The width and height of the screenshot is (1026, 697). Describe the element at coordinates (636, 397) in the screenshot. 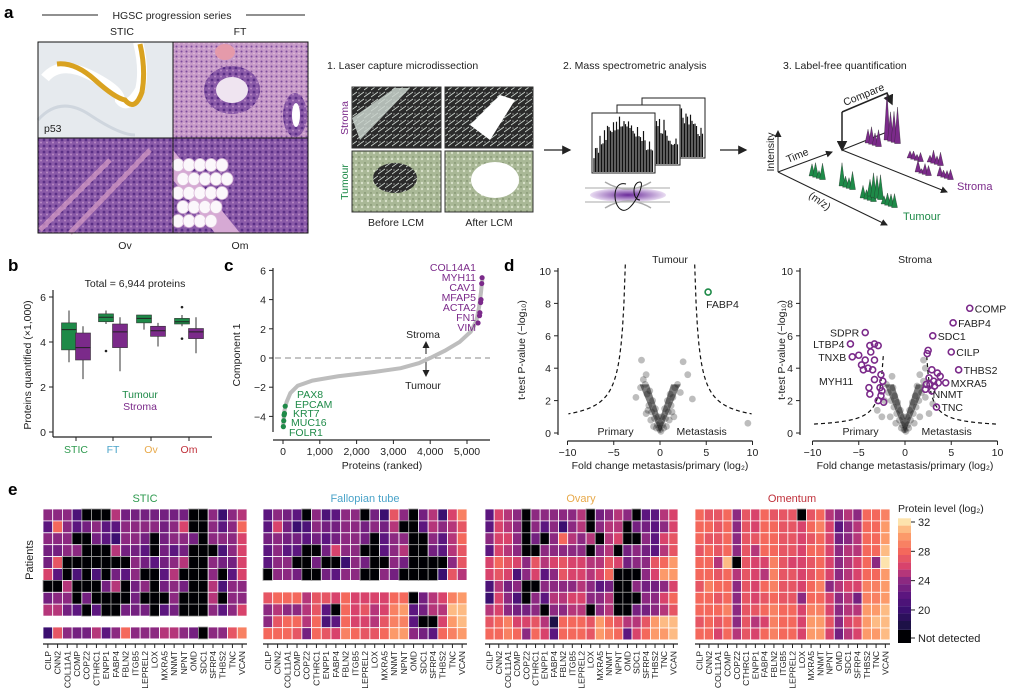

I see `protein-point` at that location.